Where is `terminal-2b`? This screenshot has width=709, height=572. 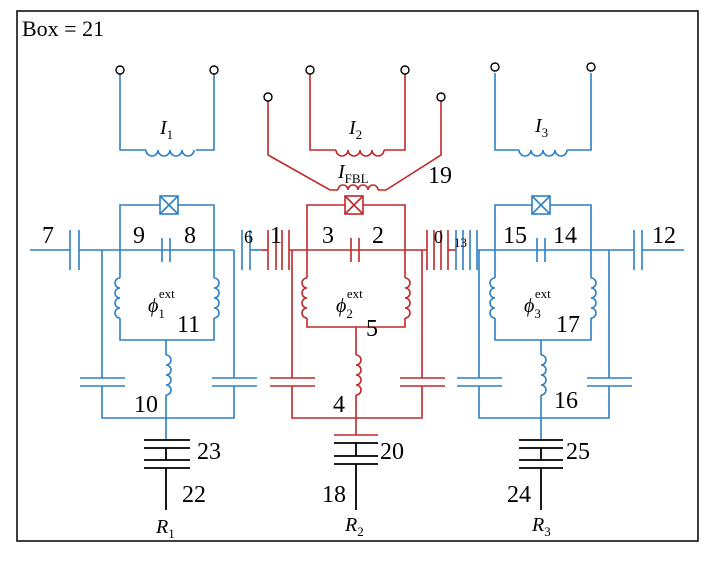 terminal-2b is located at coordinates (405, 70).